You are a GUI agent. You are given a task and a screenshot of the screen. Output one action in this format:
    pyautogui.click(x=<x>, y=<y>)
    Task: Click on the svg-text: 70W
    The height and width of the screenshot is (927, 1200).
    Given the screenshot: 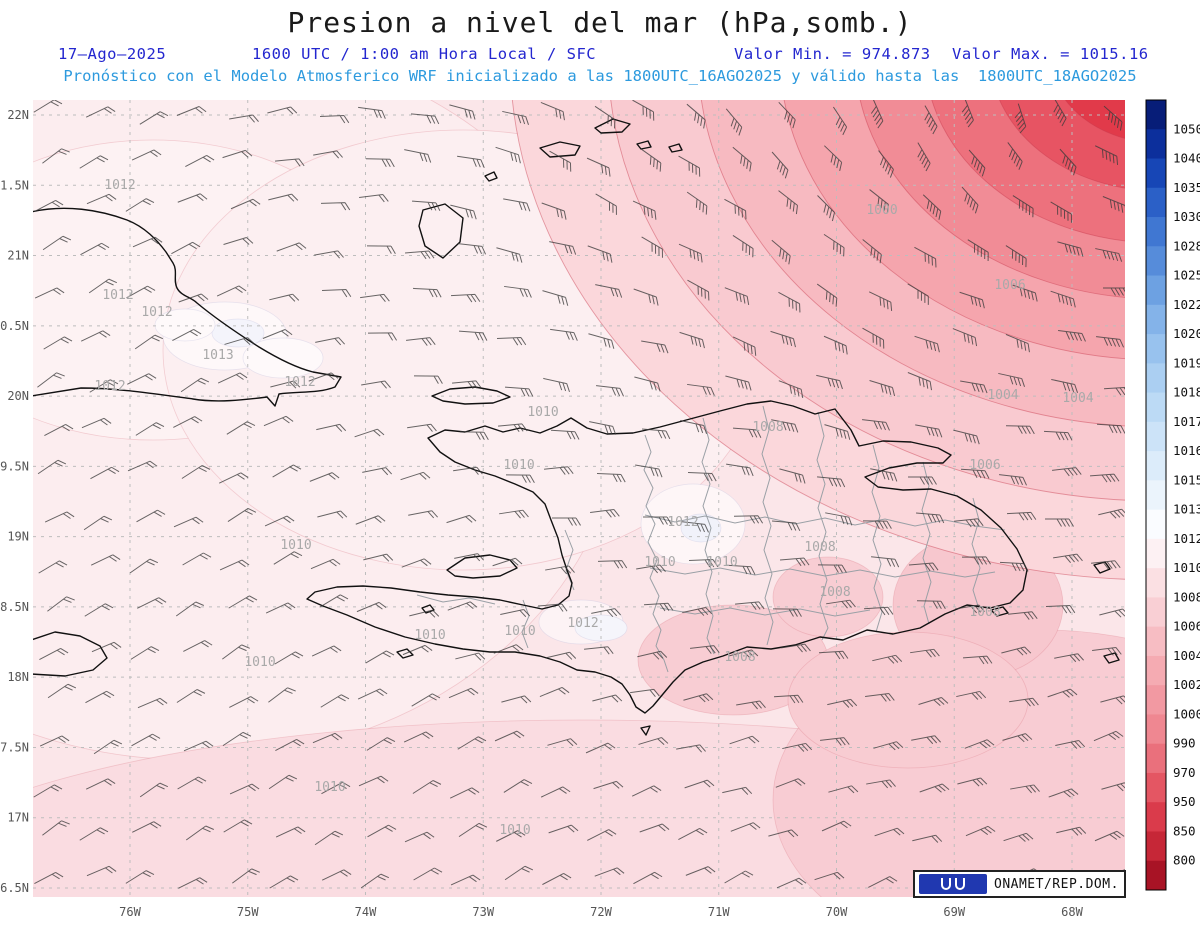 What is the action you would take?
    pyautogui.click(x=837, y=912)
    